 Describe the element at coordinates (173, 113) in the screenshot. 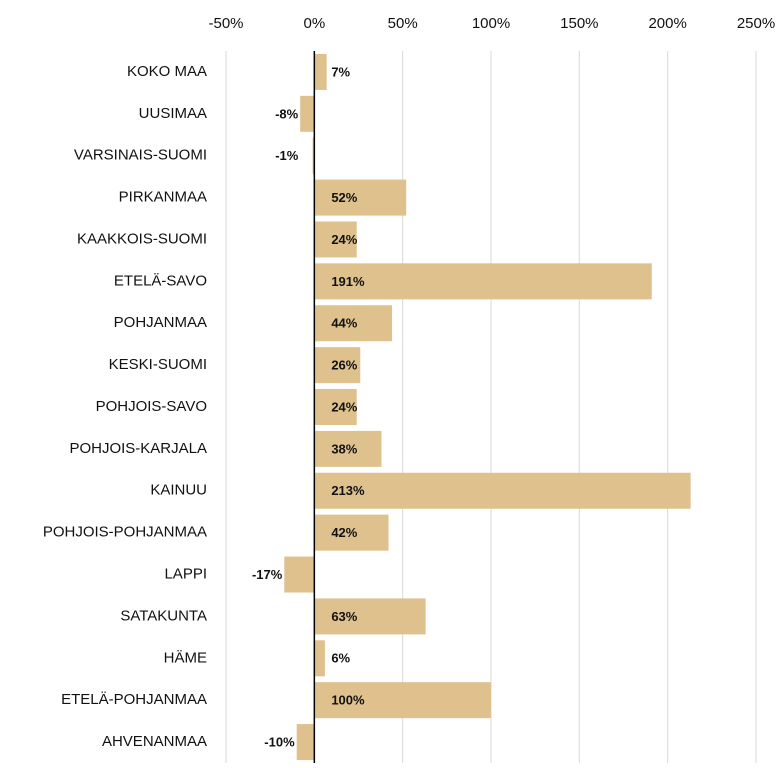

I see `y-tick-label: UUSIMAA` at that location.